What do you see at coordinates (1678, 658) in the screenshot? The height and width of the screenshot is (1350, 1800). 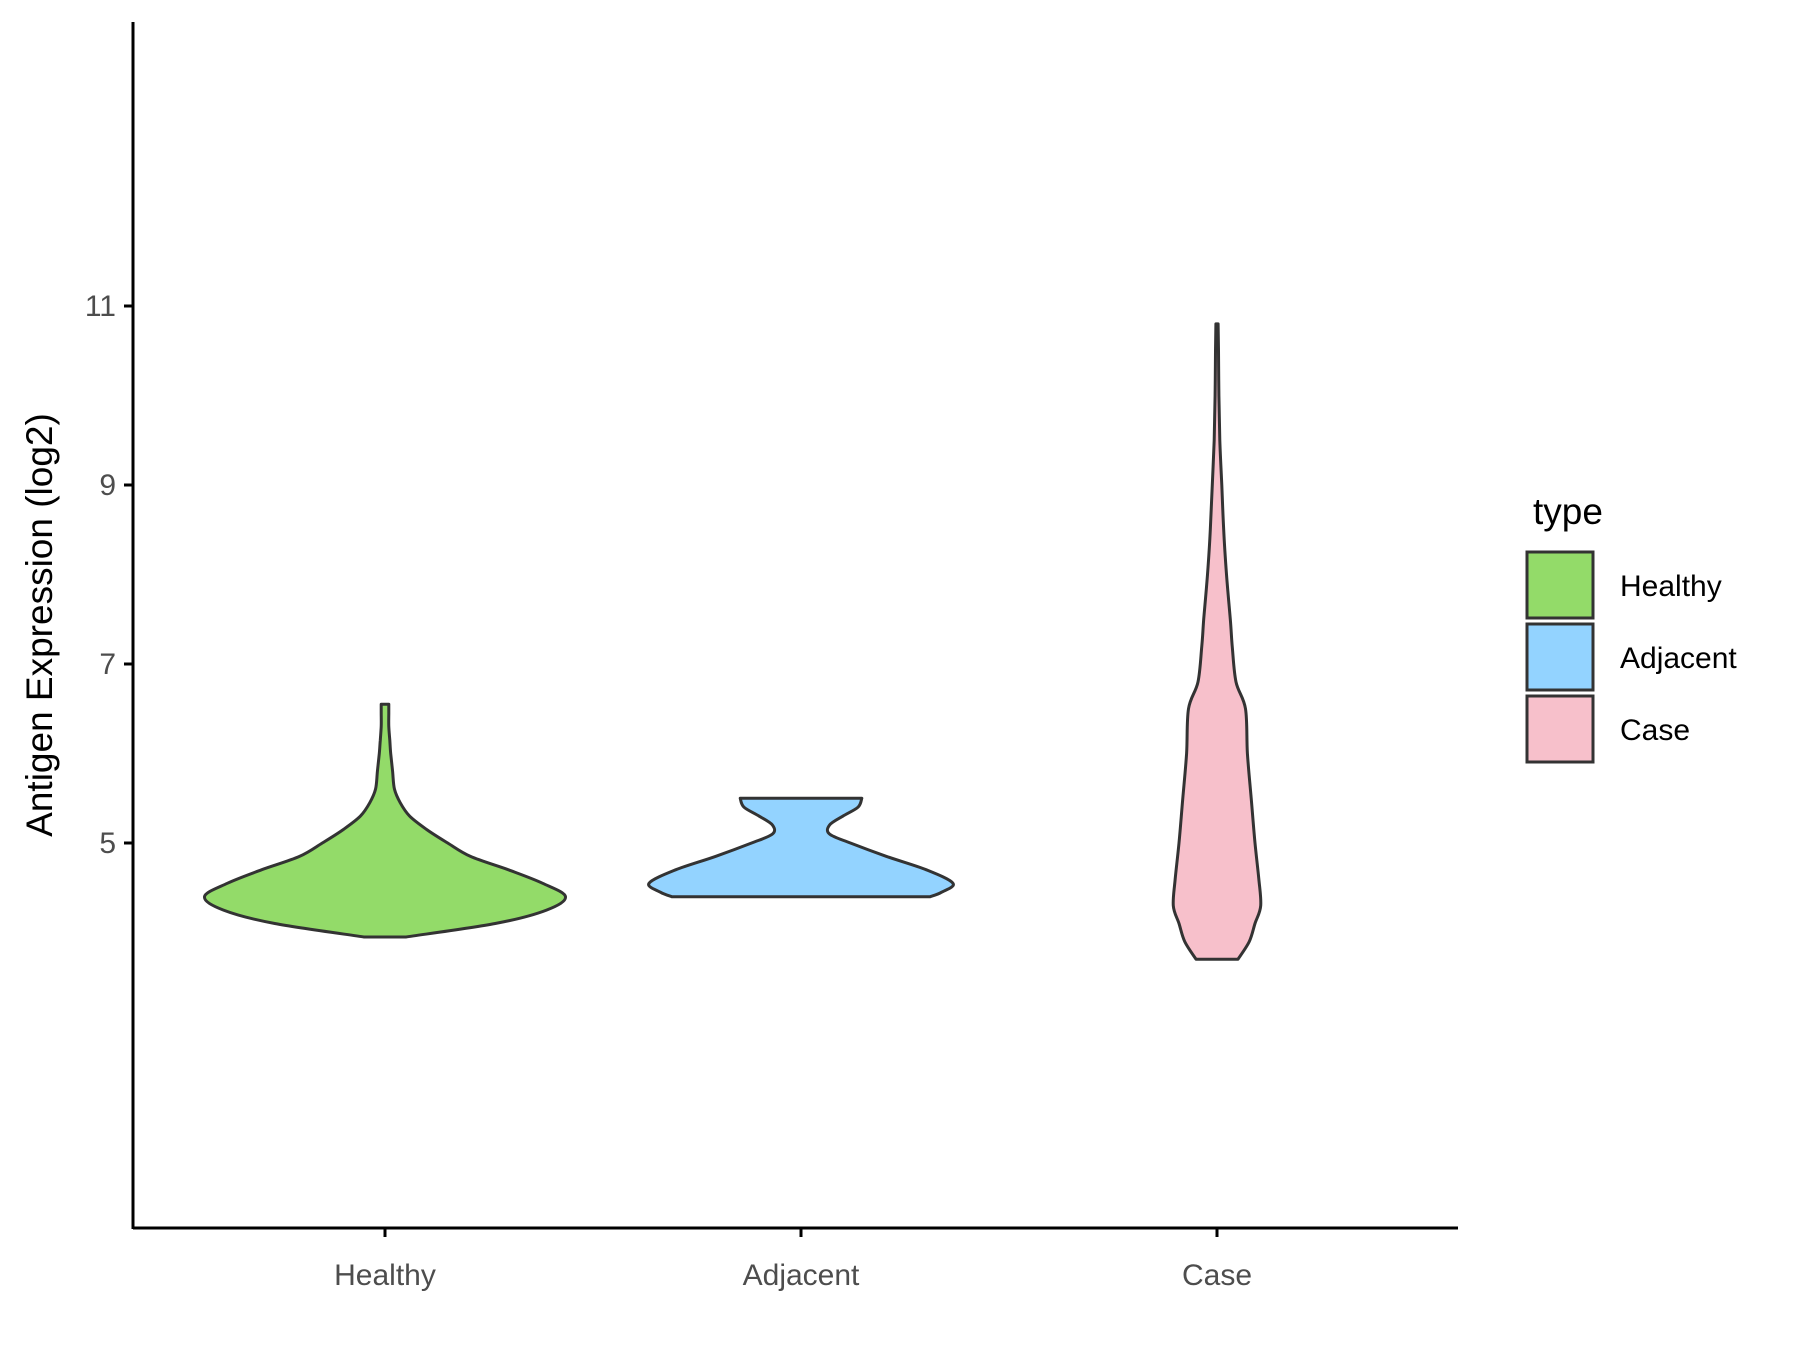 I see `legend-label: Adjacent` at bounding box center [1678, 658].